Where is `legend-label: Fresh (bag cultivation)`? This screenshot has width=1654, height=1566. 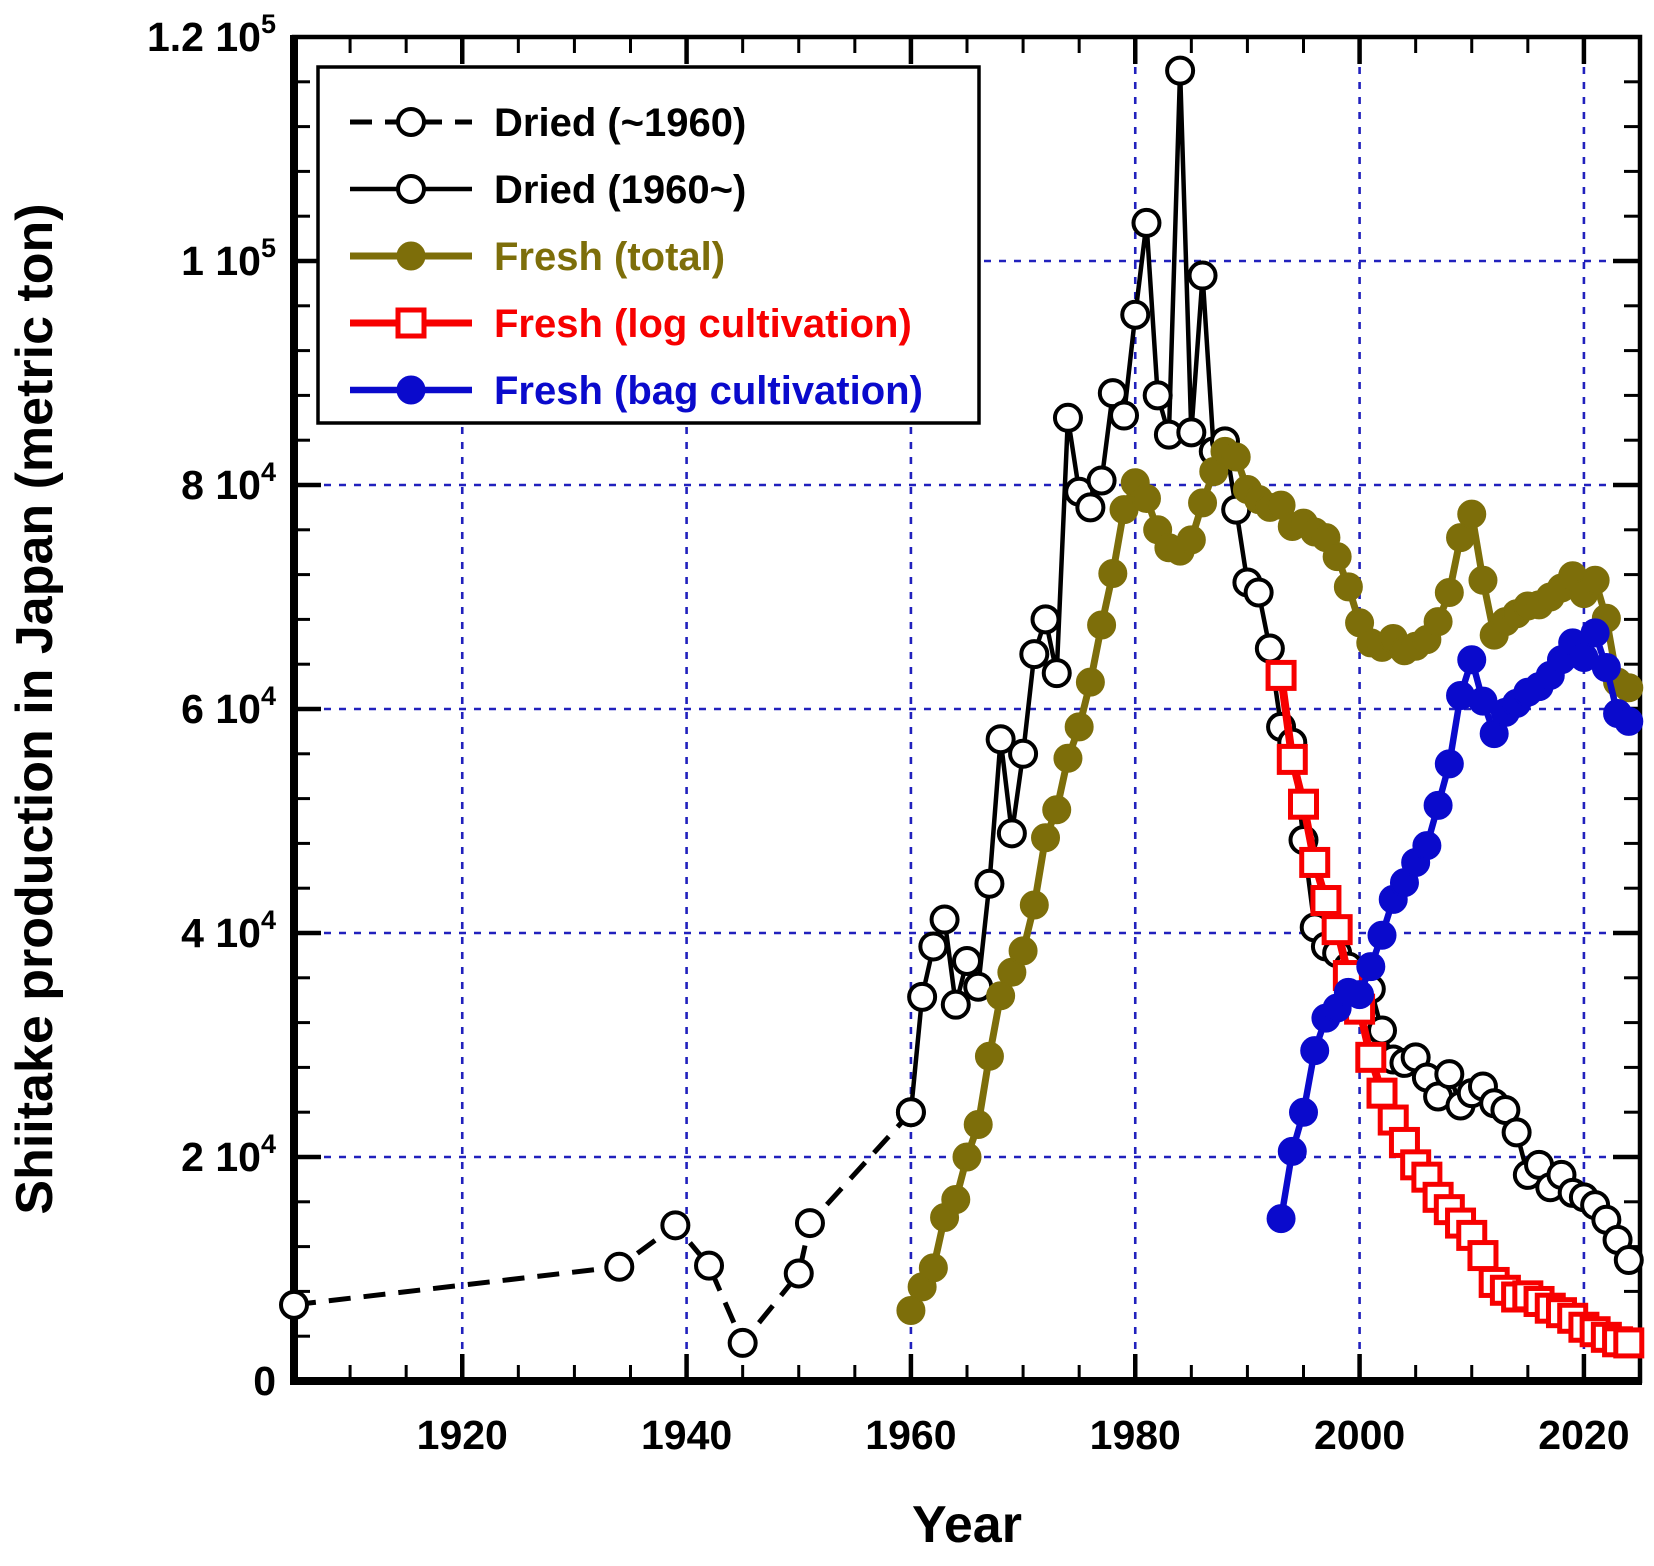 legend-label: Fresh (bag cultivation) is located at coordinates (708, 391).